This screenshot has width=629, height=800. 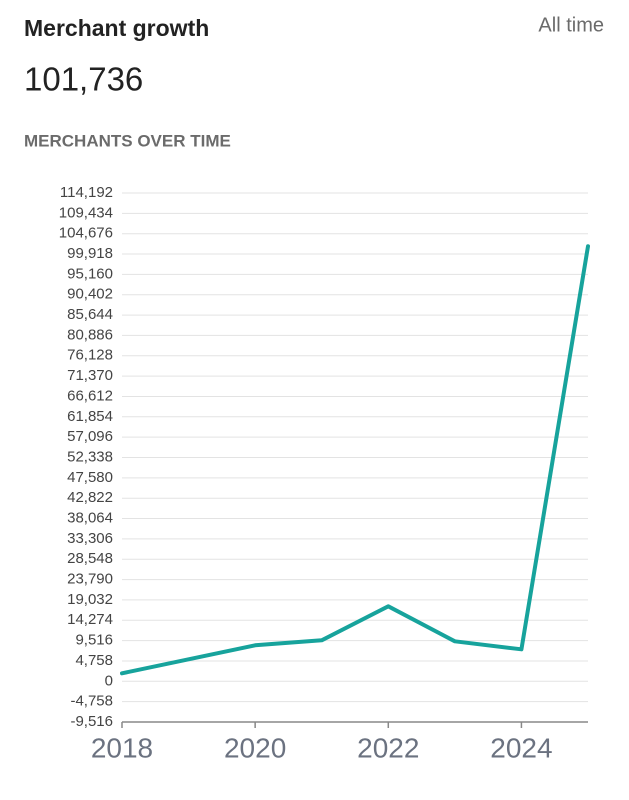 I want to click on x-tick-label: 2018, so click(x=122, y=747).